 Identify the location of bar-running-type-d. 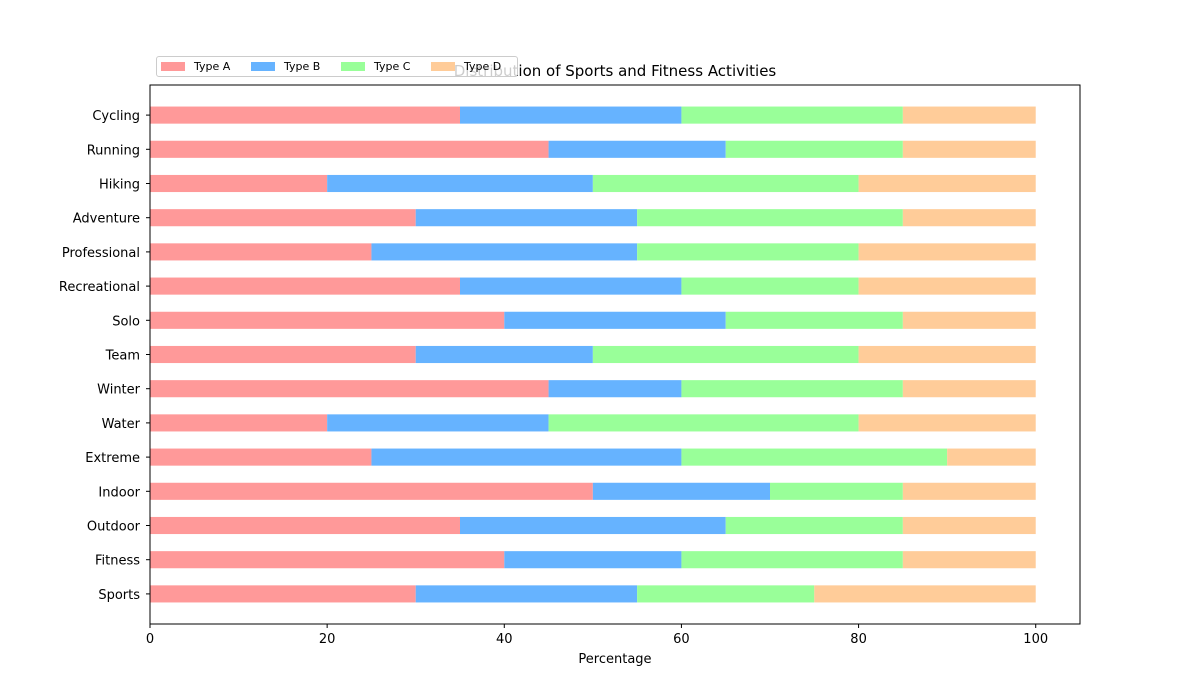
(969, 149).